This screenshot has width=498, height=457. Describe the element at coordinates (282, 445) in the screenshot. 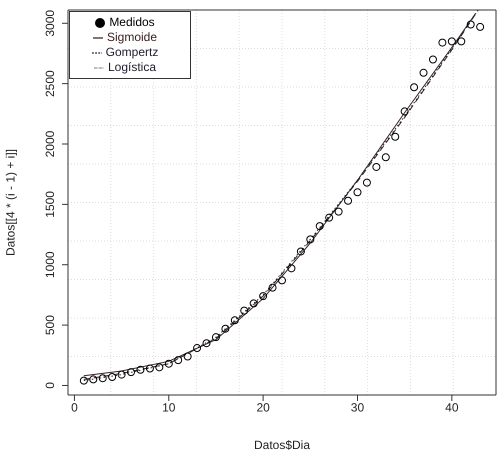

I see `x-axis-title: Datos$Dia` at that location.